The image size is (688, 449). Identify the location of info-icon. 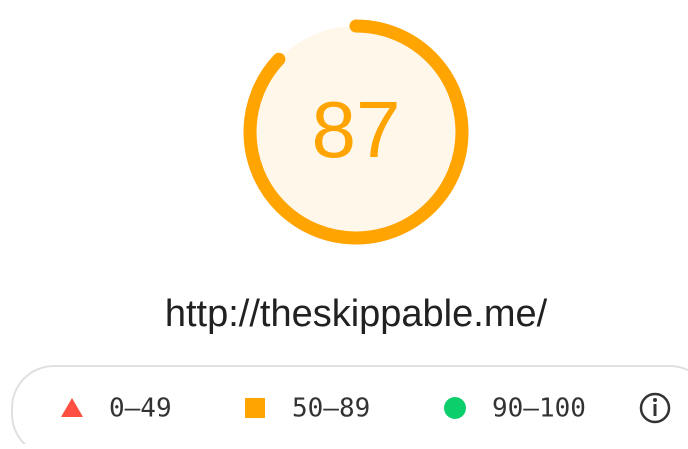
(655, 408).